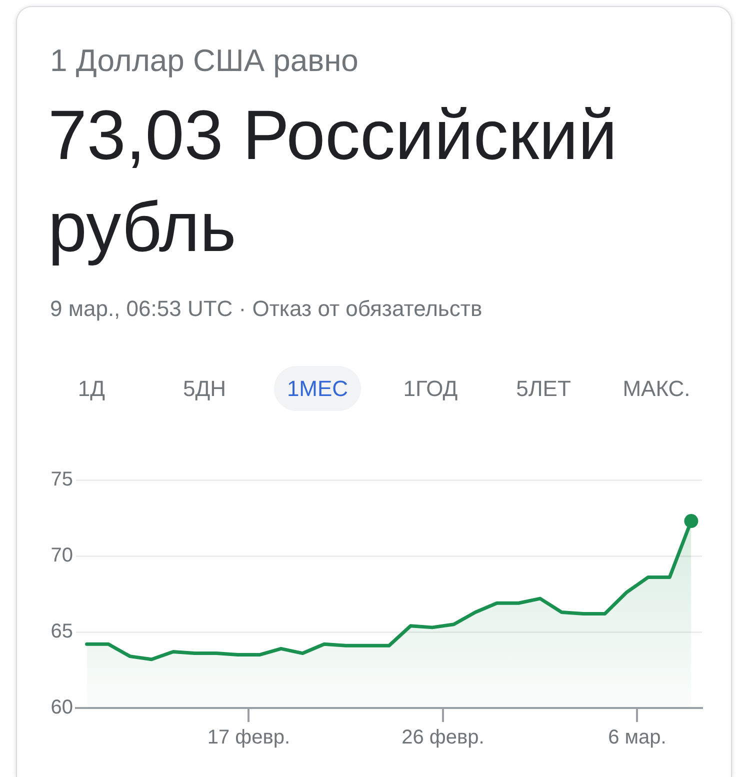  Describe the element at coordinates (248, 737) in the screenshot. I see `x-tick-label: 17 февр.` at that location.